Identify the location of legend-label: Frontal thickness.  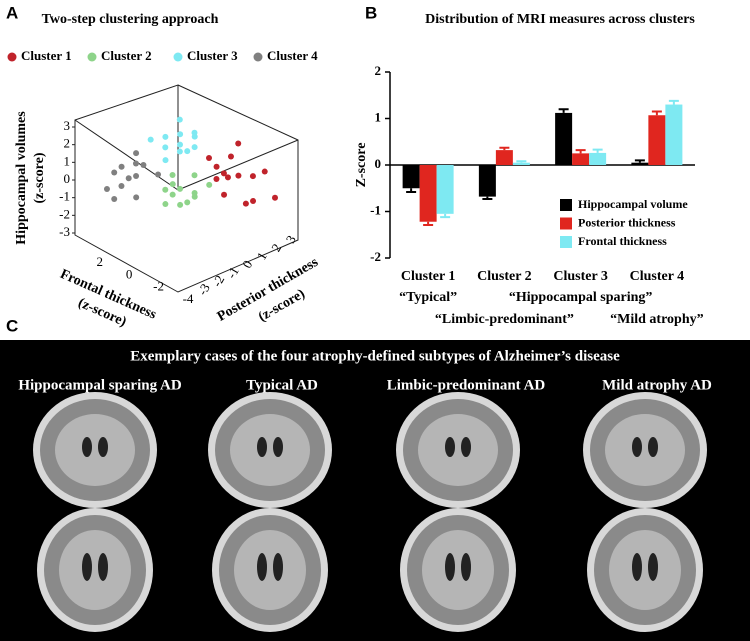
(622, 241).